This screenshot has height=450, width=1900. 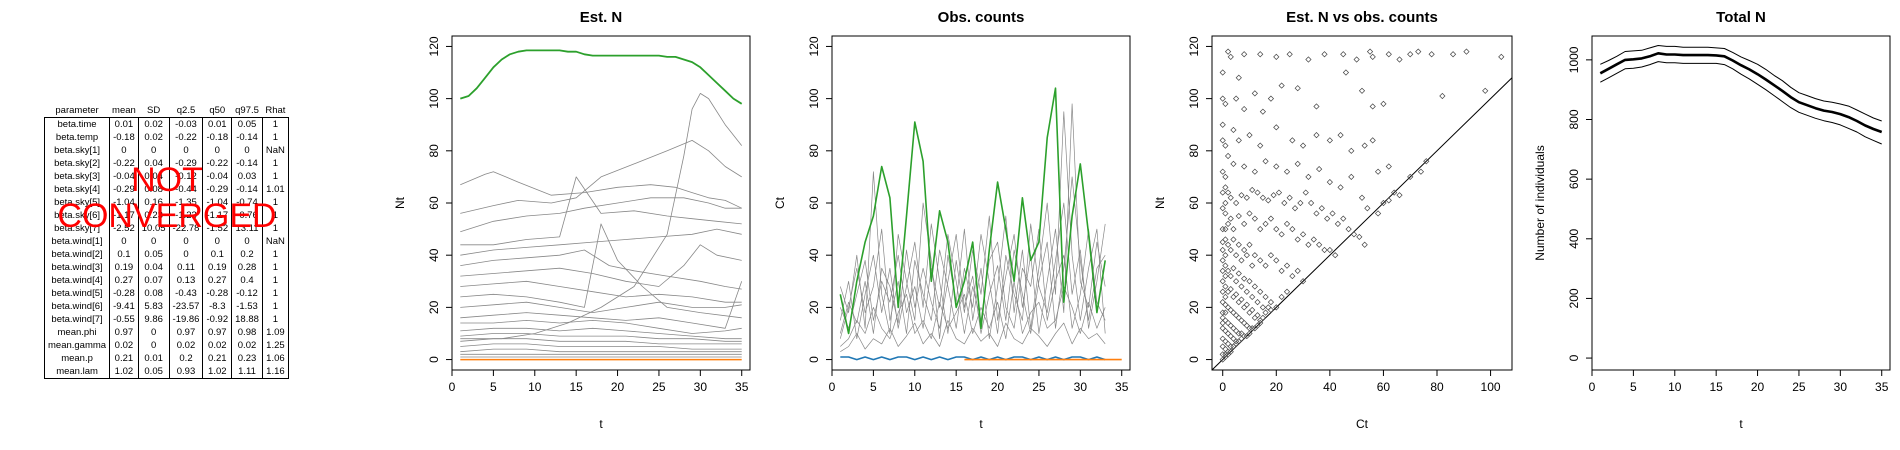 I want to click on value-cell: 0.04, so click(x=153, y=163).